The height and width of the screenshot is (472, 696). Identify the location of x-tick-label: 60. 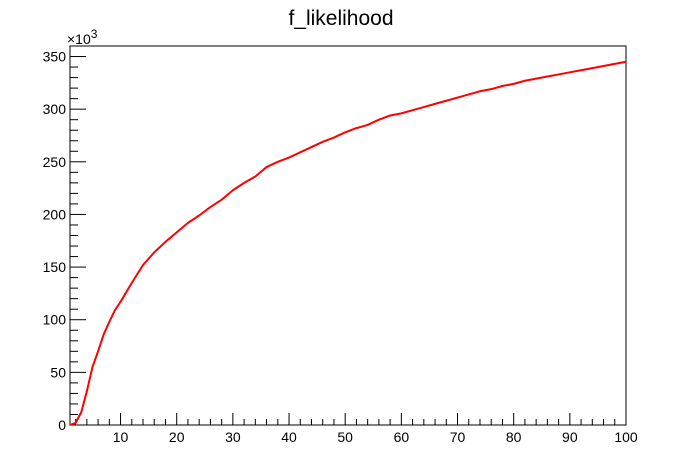
(402, 437).